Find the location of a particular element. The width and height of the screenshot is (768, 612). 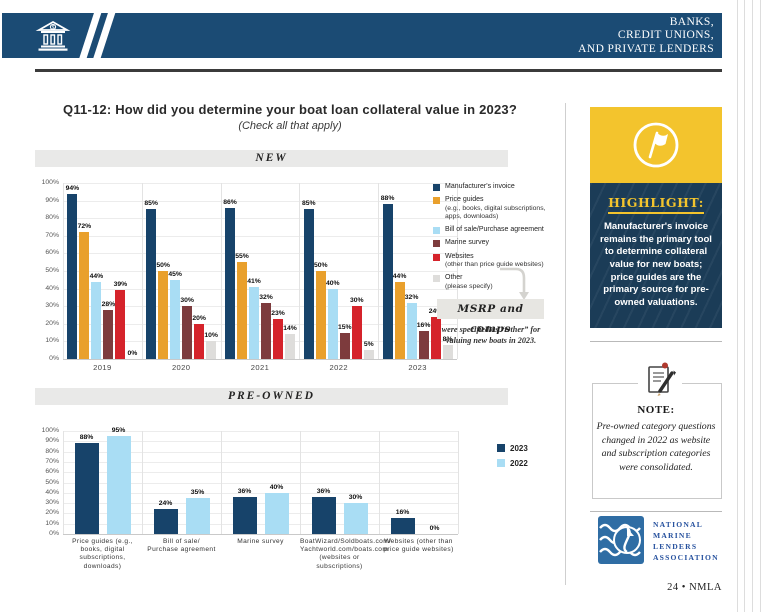

bank-building-icon: $ is located at coordinates (53, 38).